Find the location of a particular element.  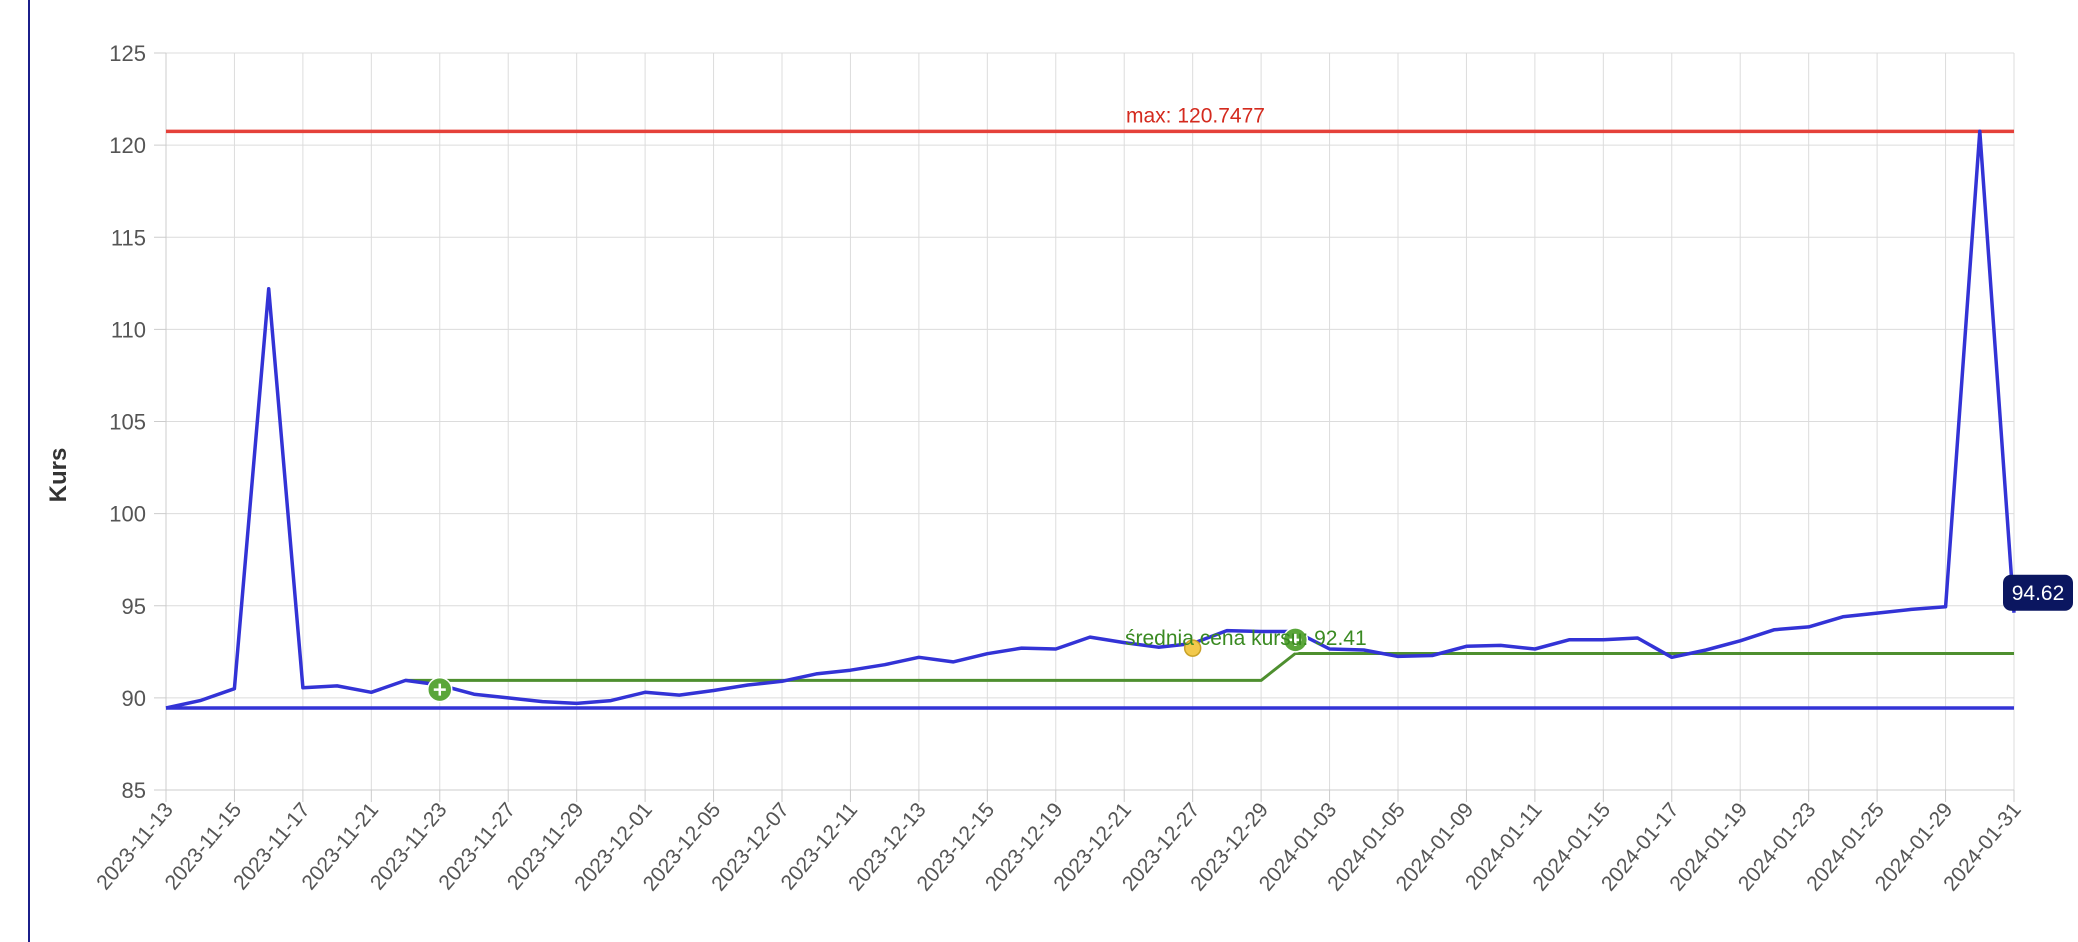

tooltip-box is located at coordinates (2038, 592).